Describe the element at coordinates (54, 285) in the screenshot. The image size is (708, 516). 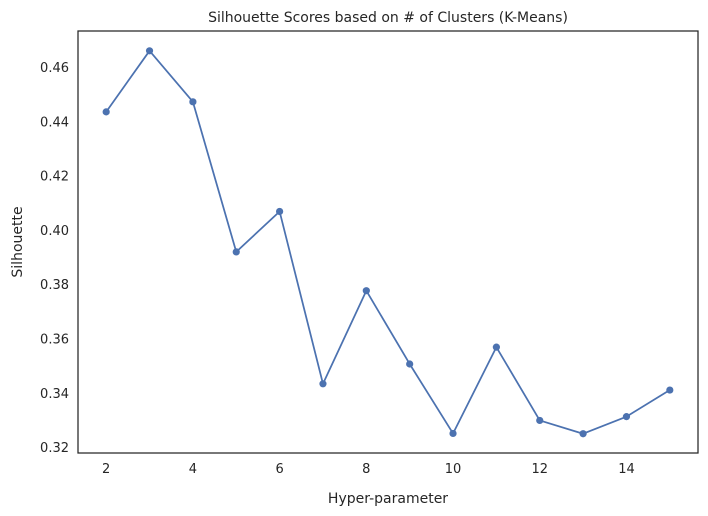
I see `y-tick-label: 0.38` at that location.